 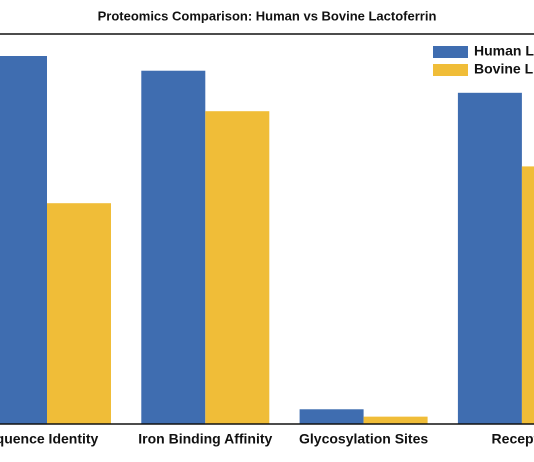 I want to click on x-tick-label: Glycosylation Sites, so click(x=363, y=439).